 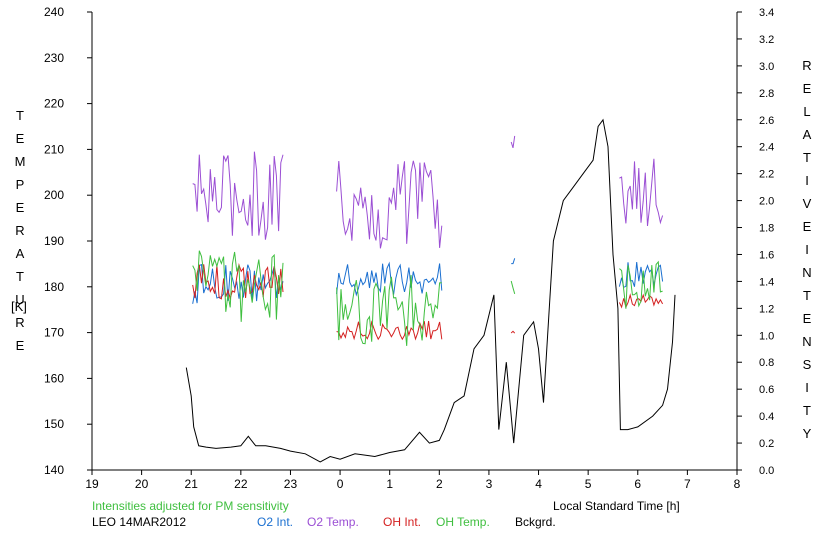 What do you see at coordinates (413, 480) in the screenshot?
I see `x-axis: 19 20 21 22 23 0 1 2 3 4 5 6 7 8` at bounding box center [413, 480].